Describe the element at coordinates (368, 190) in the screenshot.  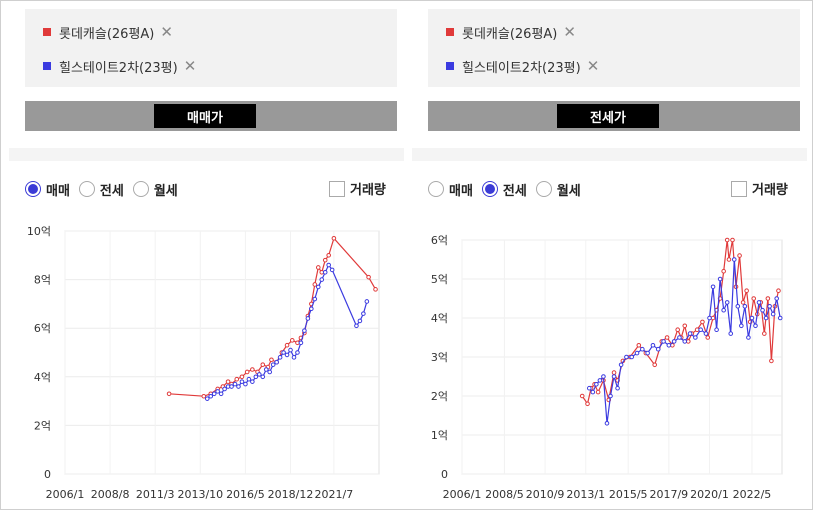
I see `checkbox-label: 거래량` at that location.